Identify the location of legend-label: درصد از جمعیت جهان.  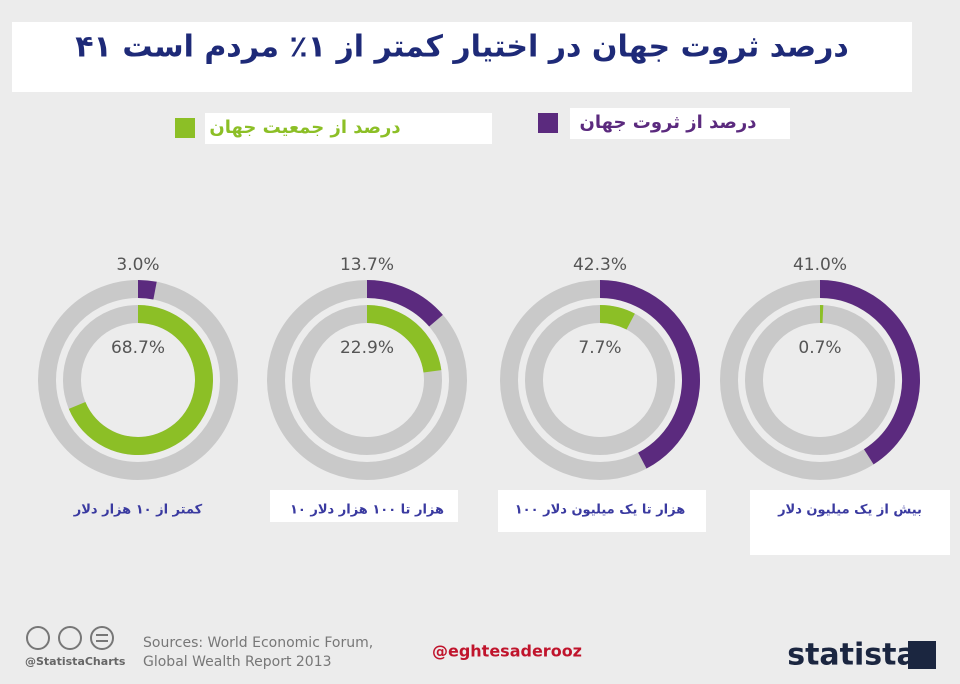
(304, 127).